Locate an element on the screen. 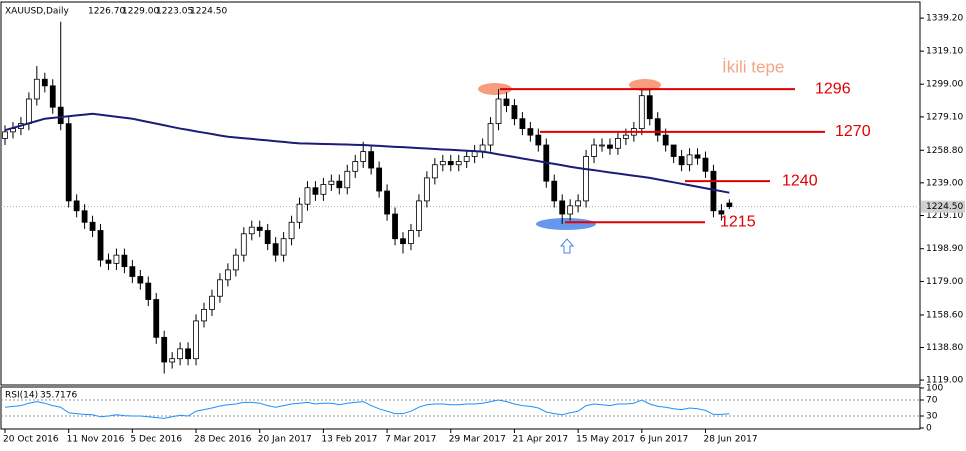 Image resolution: width=966 pixels, height=451 pixels. rsi-tick-label: 100 is located at coordinates (934, 389).